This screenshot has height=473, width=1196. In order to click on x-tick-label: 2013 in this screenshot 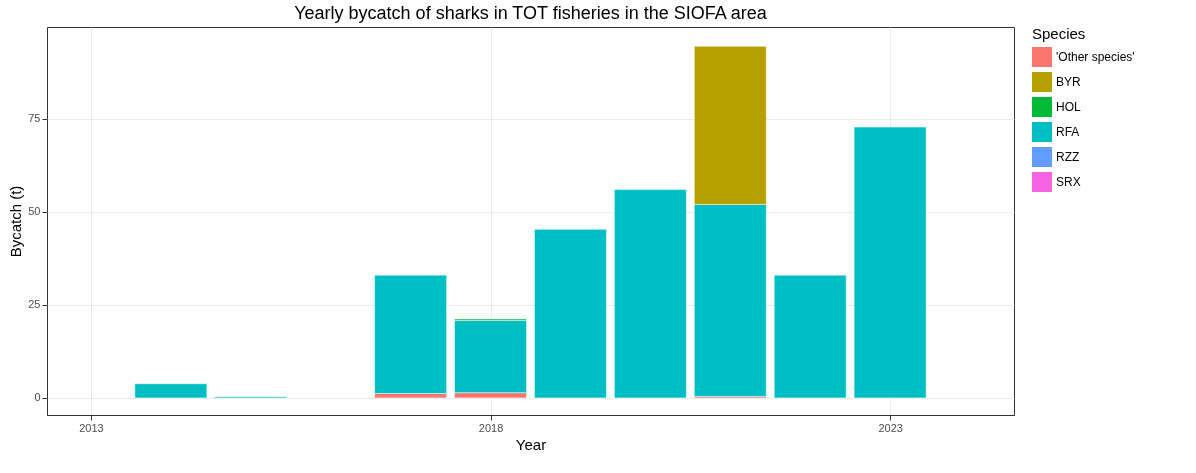, I will do `click(91, 427)`.